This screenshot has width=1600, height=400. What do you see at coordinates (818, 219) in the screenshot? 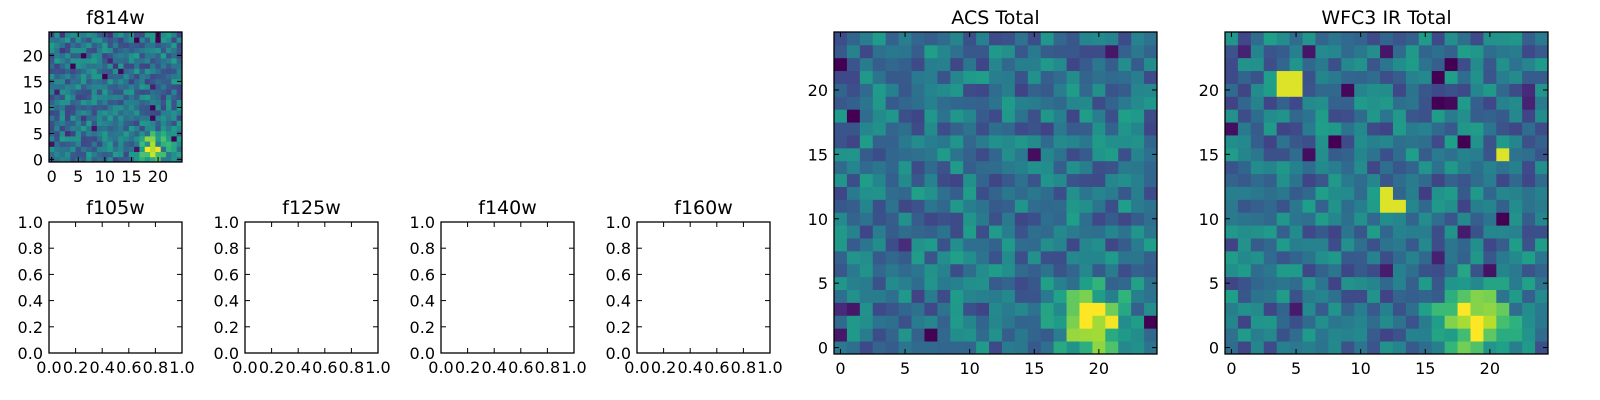
I see `y-tick-label: 10` at bounding box center [818, 219].